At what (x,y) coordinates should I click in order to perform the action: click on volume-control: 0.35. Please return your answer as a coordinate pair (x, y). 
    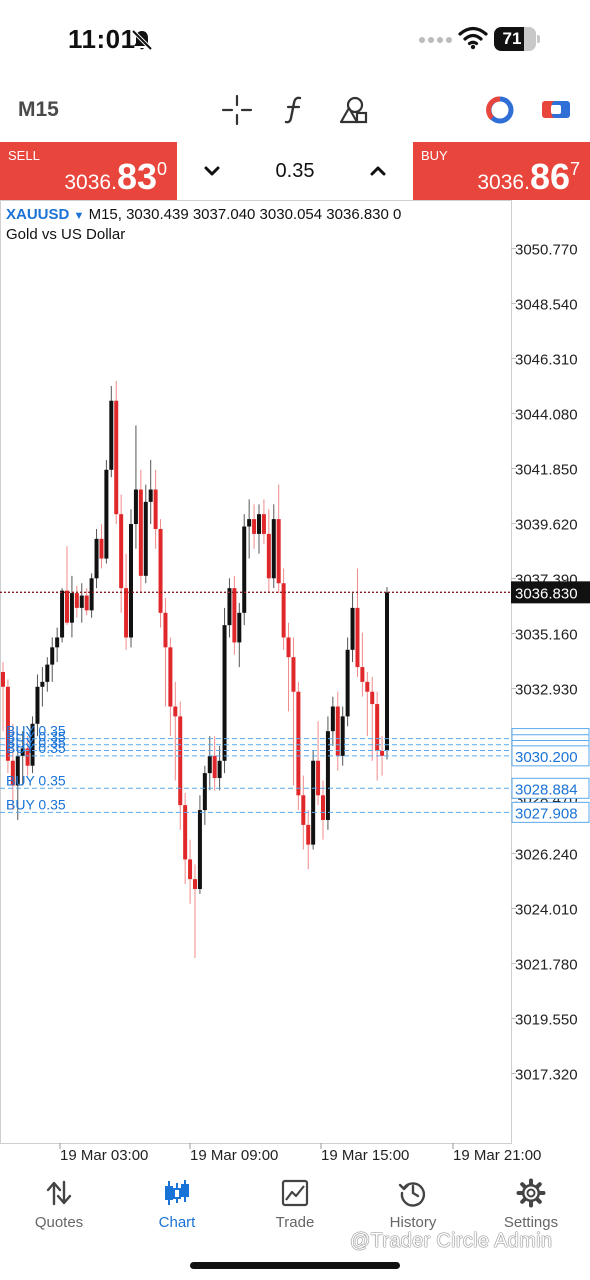
    Looking at the image, I should click on (295, 171).